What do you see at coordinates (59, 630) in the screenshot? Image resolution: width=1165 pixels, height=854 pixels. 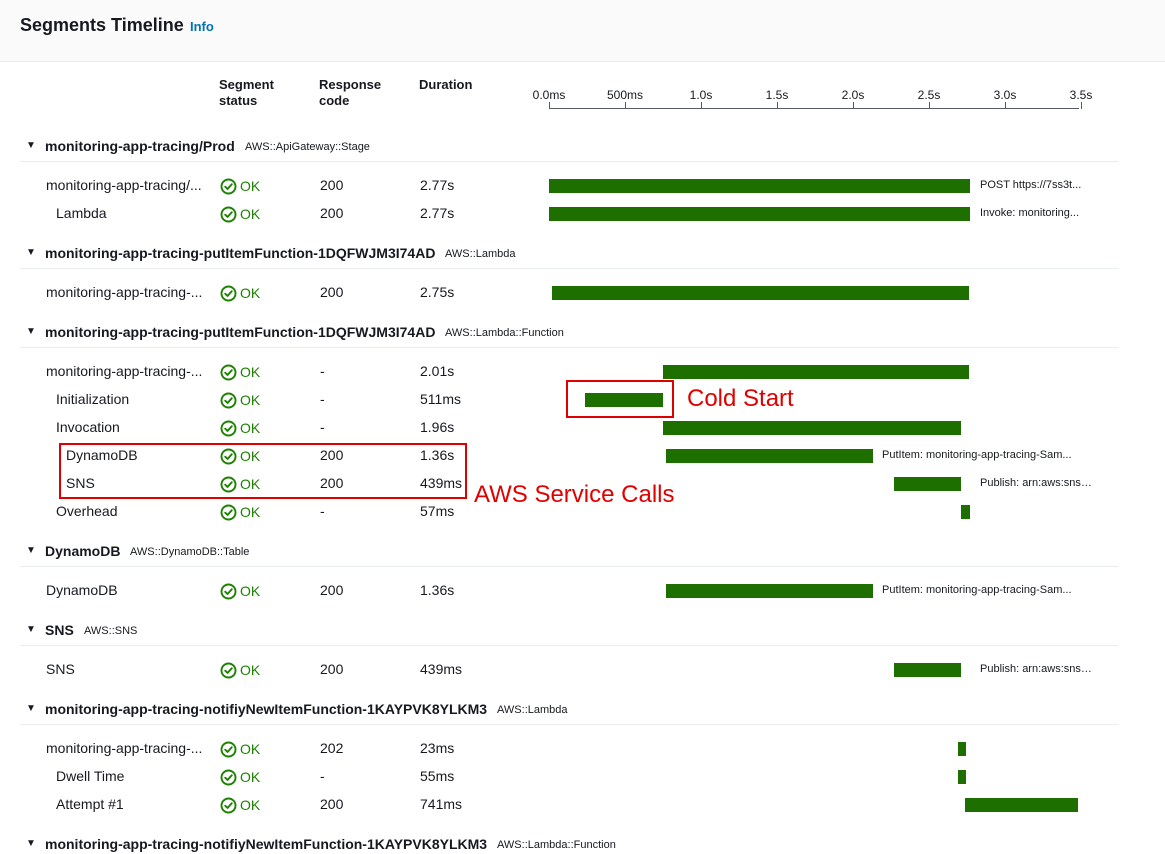 I see `segment-group-name: SNS` at bounding box center [59, 630].